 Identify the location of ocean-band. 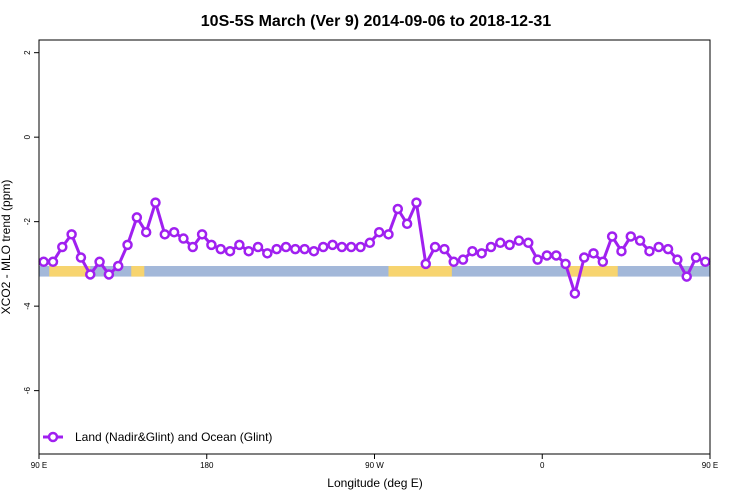
(374, 271).